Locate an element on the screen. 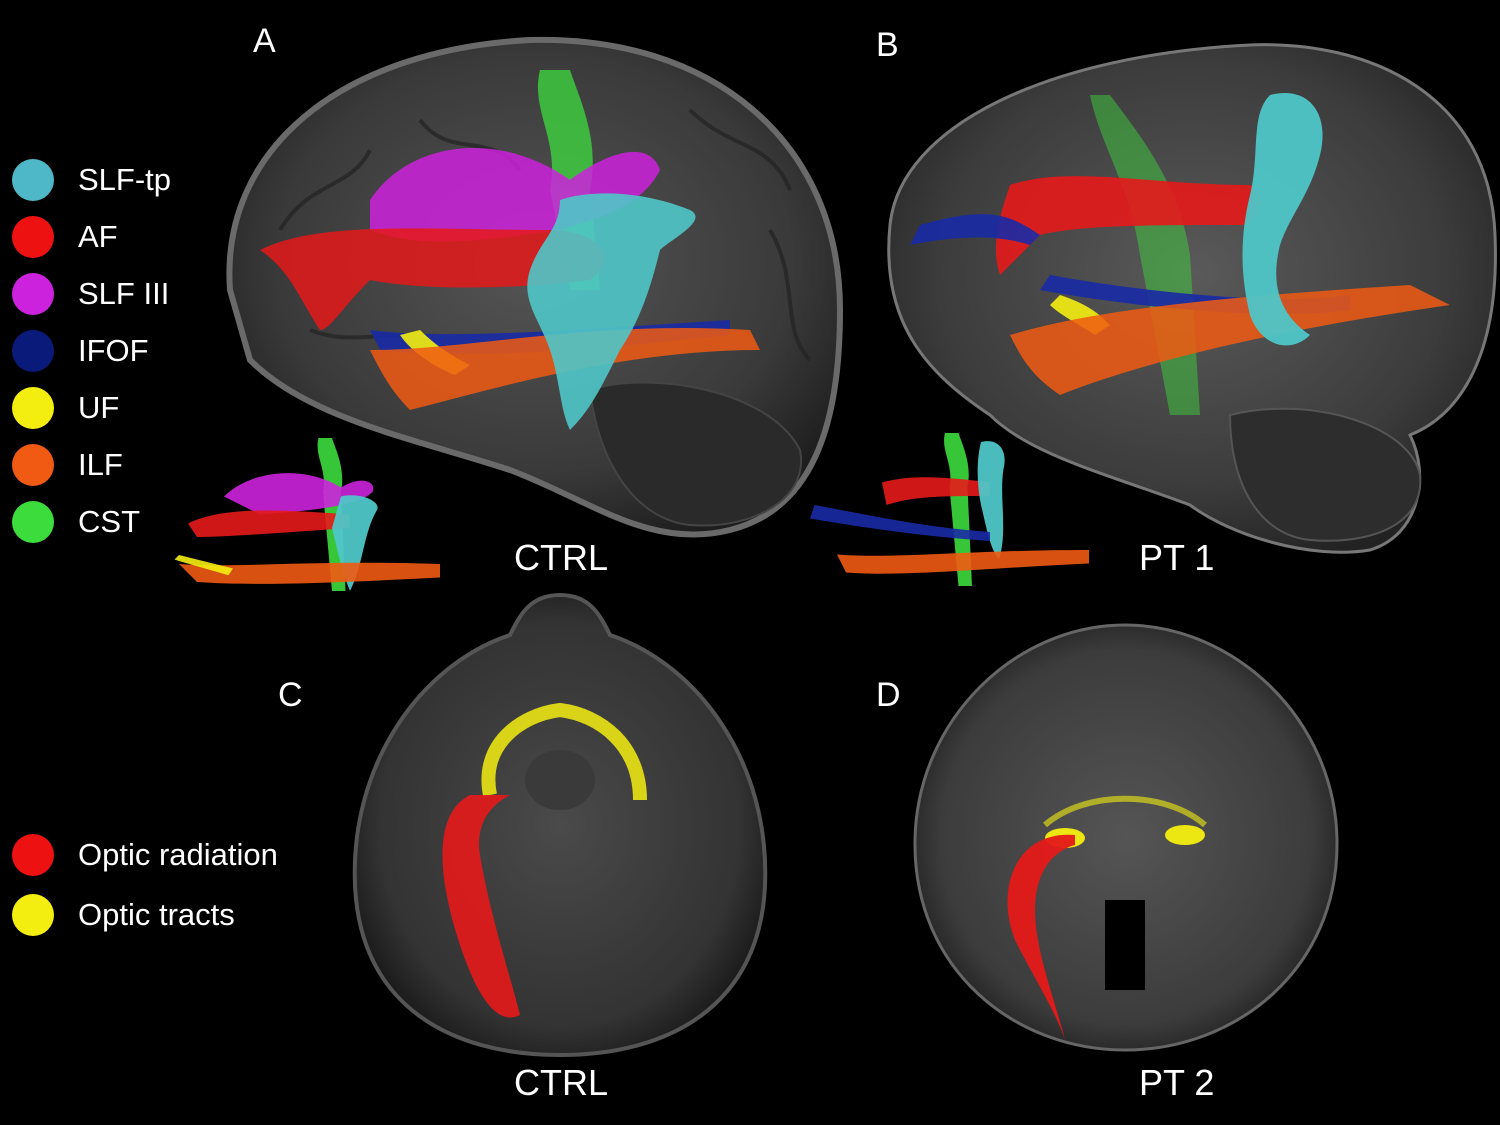  legend-item-optic-radiation: Optic radiation is located at coordinates (145, 855).